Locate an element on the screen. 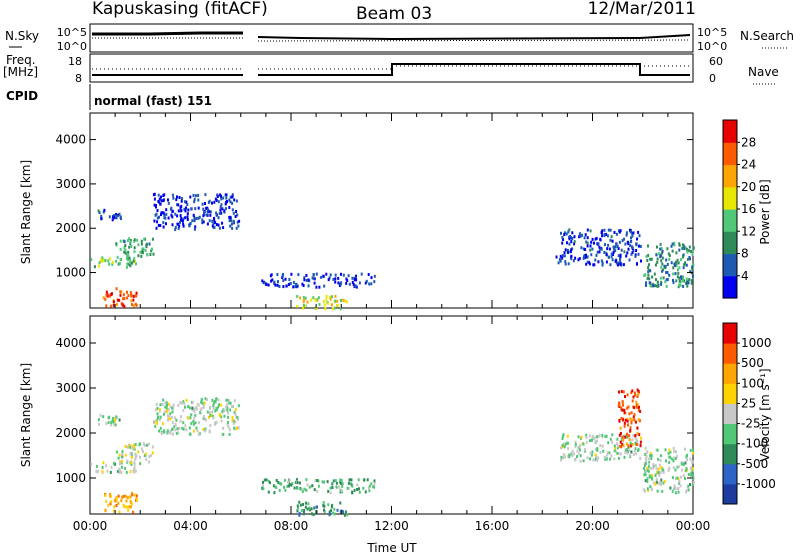 Image resolution: width=800 pixels, height=554 pixels. colorbar-tick-label: 12 is located at coordinates (748, 231).